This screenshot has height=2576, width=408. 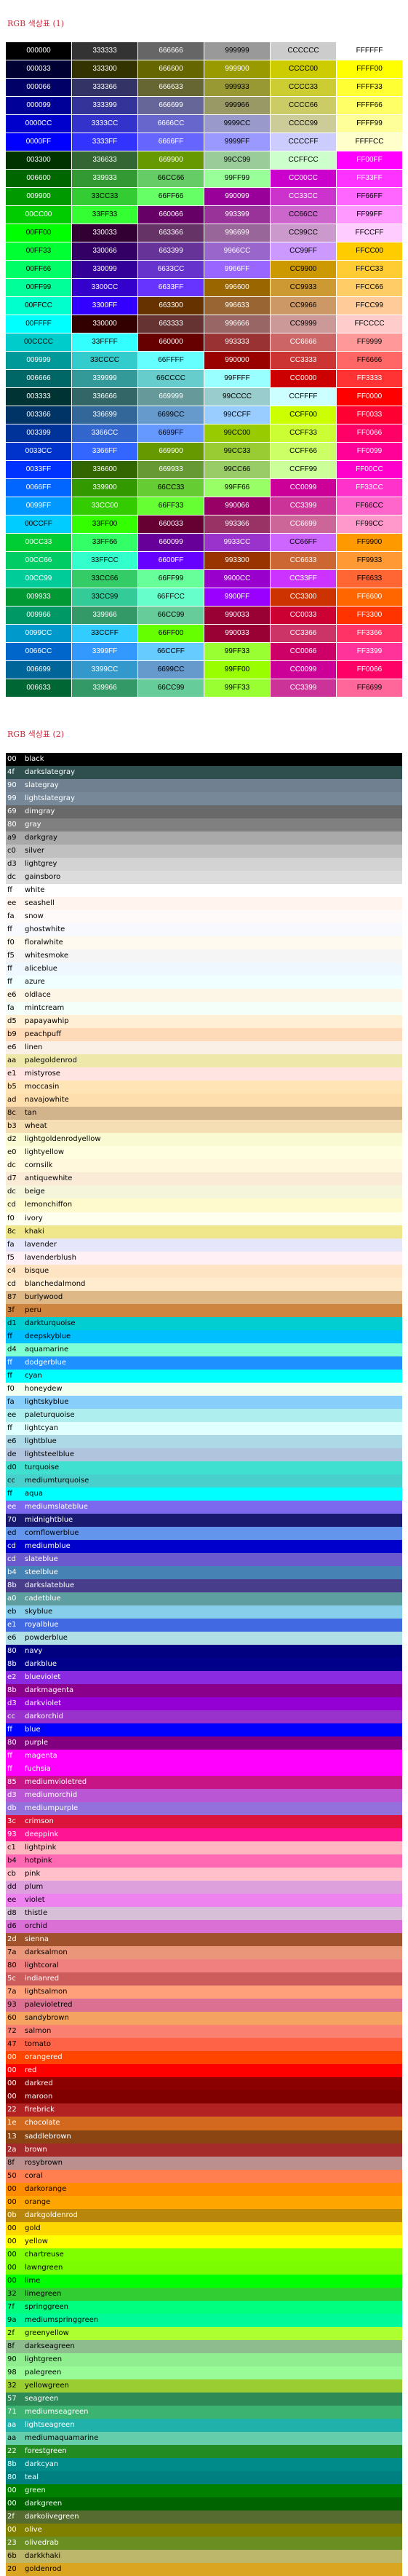 What do you see at coordinates (104, 415) in the screenshot?
I see `color-cell: 336699` at bounding box center [104, 415].